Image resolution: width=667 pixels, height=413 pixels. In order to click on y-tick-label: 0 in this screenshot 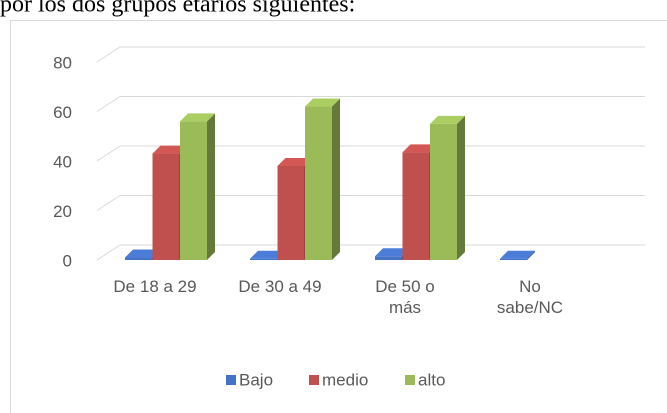, I will do `click(67, 260)`.